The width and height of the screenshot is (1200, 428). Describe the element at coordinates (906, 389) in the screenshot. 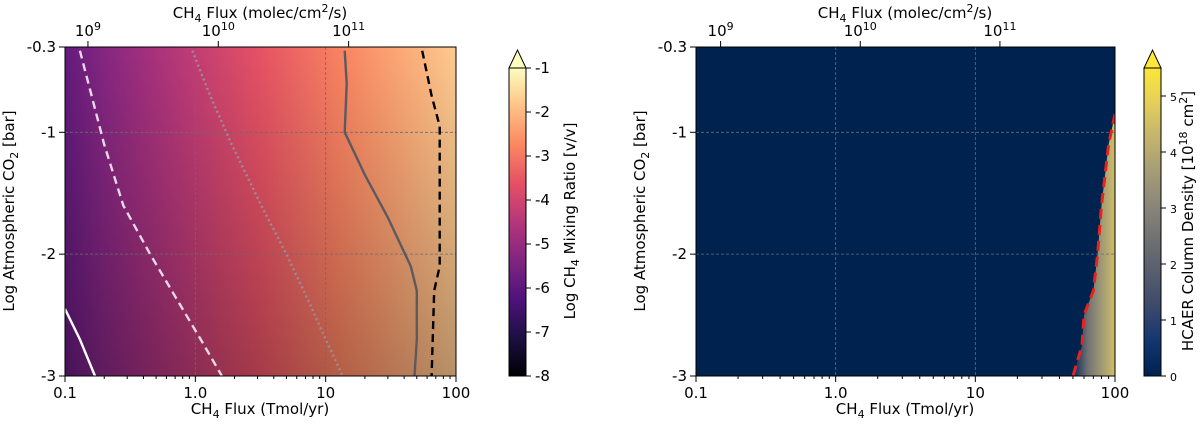

I see `right-x-ticks: 0.1 1.0 10 100` at that location.